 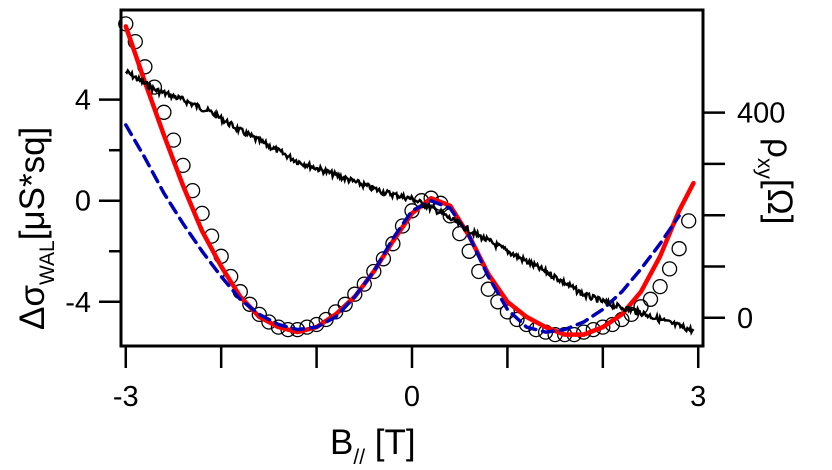 What do you see at coordinates (78, 303) in the screenshot?
I see `y-left-tick-label: -4` at bounding box center [78, 303].